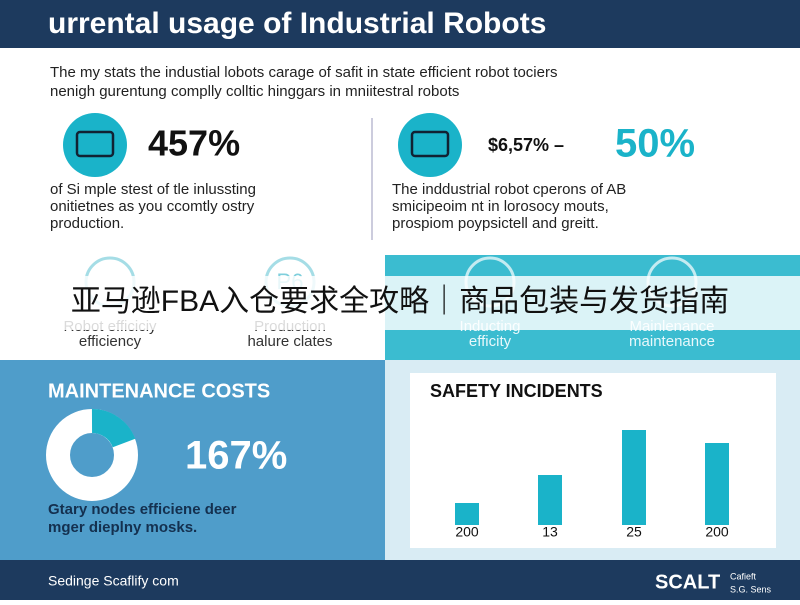 This screenshot has width=800, height=605. I want to click on stat-prefix: $6,57% –, so click(526, 145).